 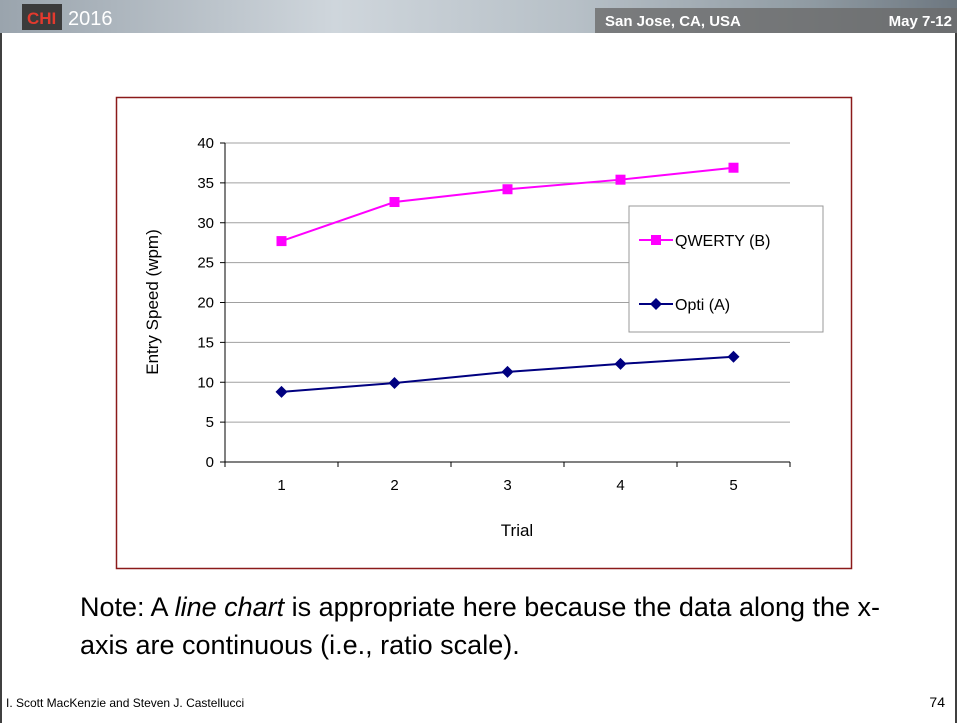 I want to click on x-tick-label: 2, so click(x=394, y=485).